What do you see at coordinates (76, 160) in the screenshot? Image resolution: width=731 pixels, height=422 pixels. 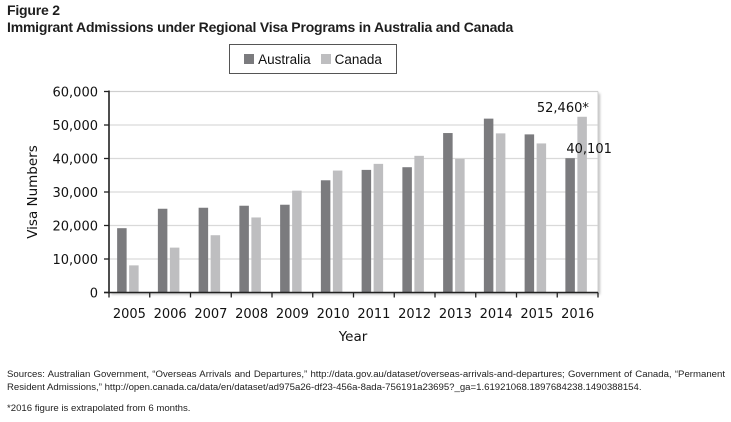 I see `y-tick-label: 40,000` at bounding box center [76, 160].